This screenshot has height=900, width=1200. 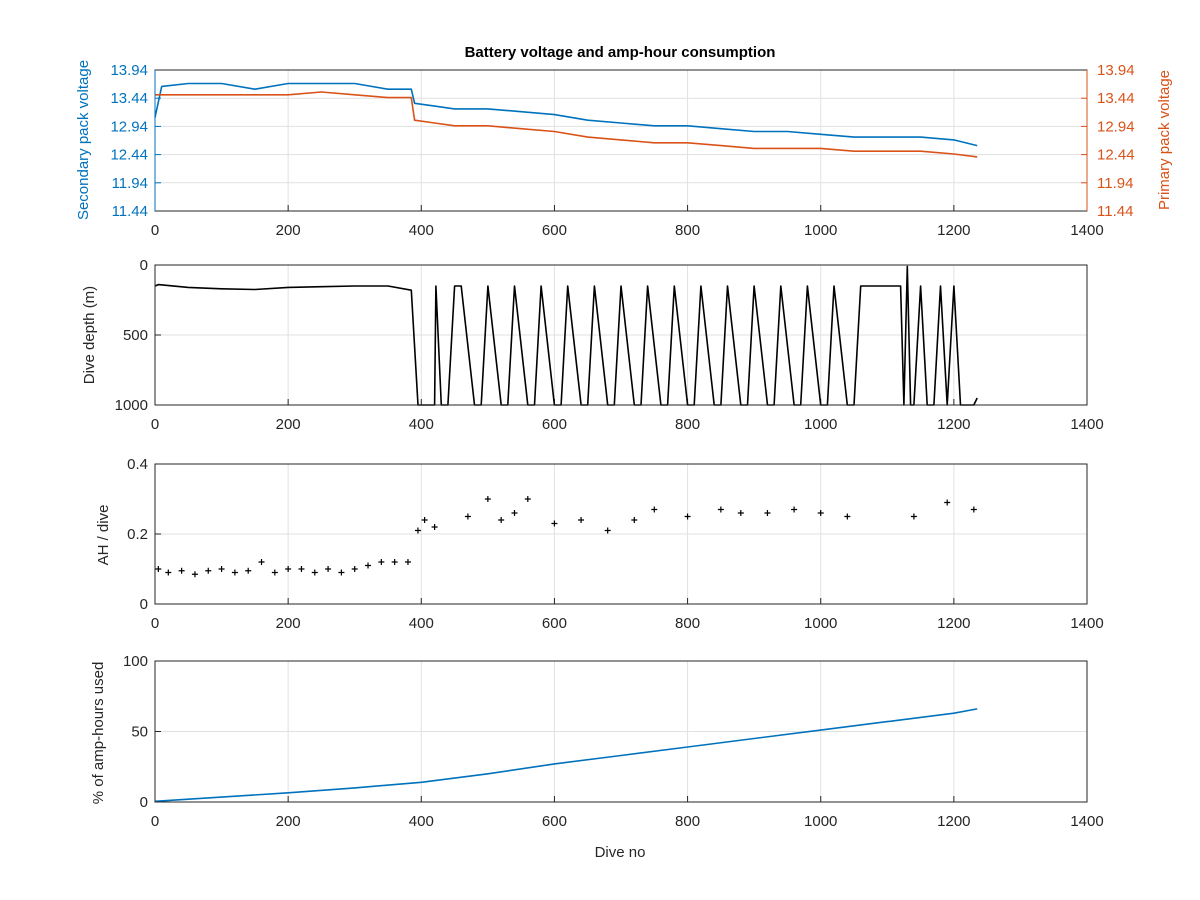 What do you see at coordinates (1116, 155) in the screenshot?
I see `right-y-tick-label: 12.44` at bounding box center [1116, 155].